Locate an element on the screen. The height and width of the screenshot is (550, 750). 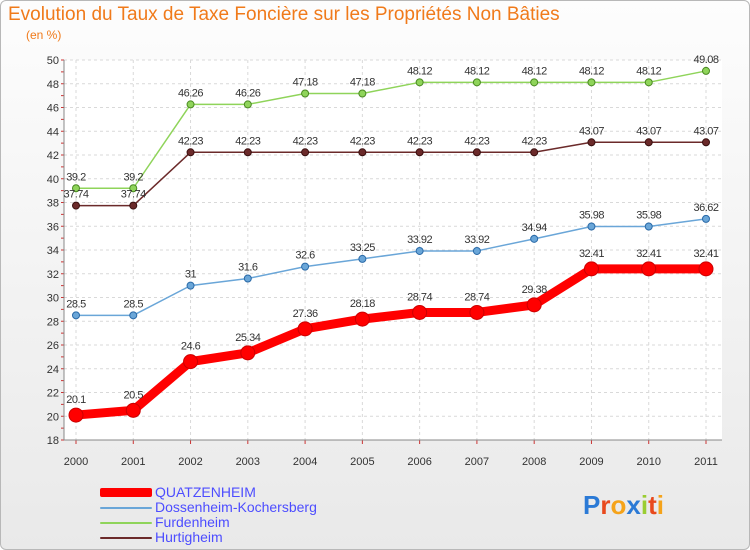
unit-label: (en %) is located at coordinates (44, 35).